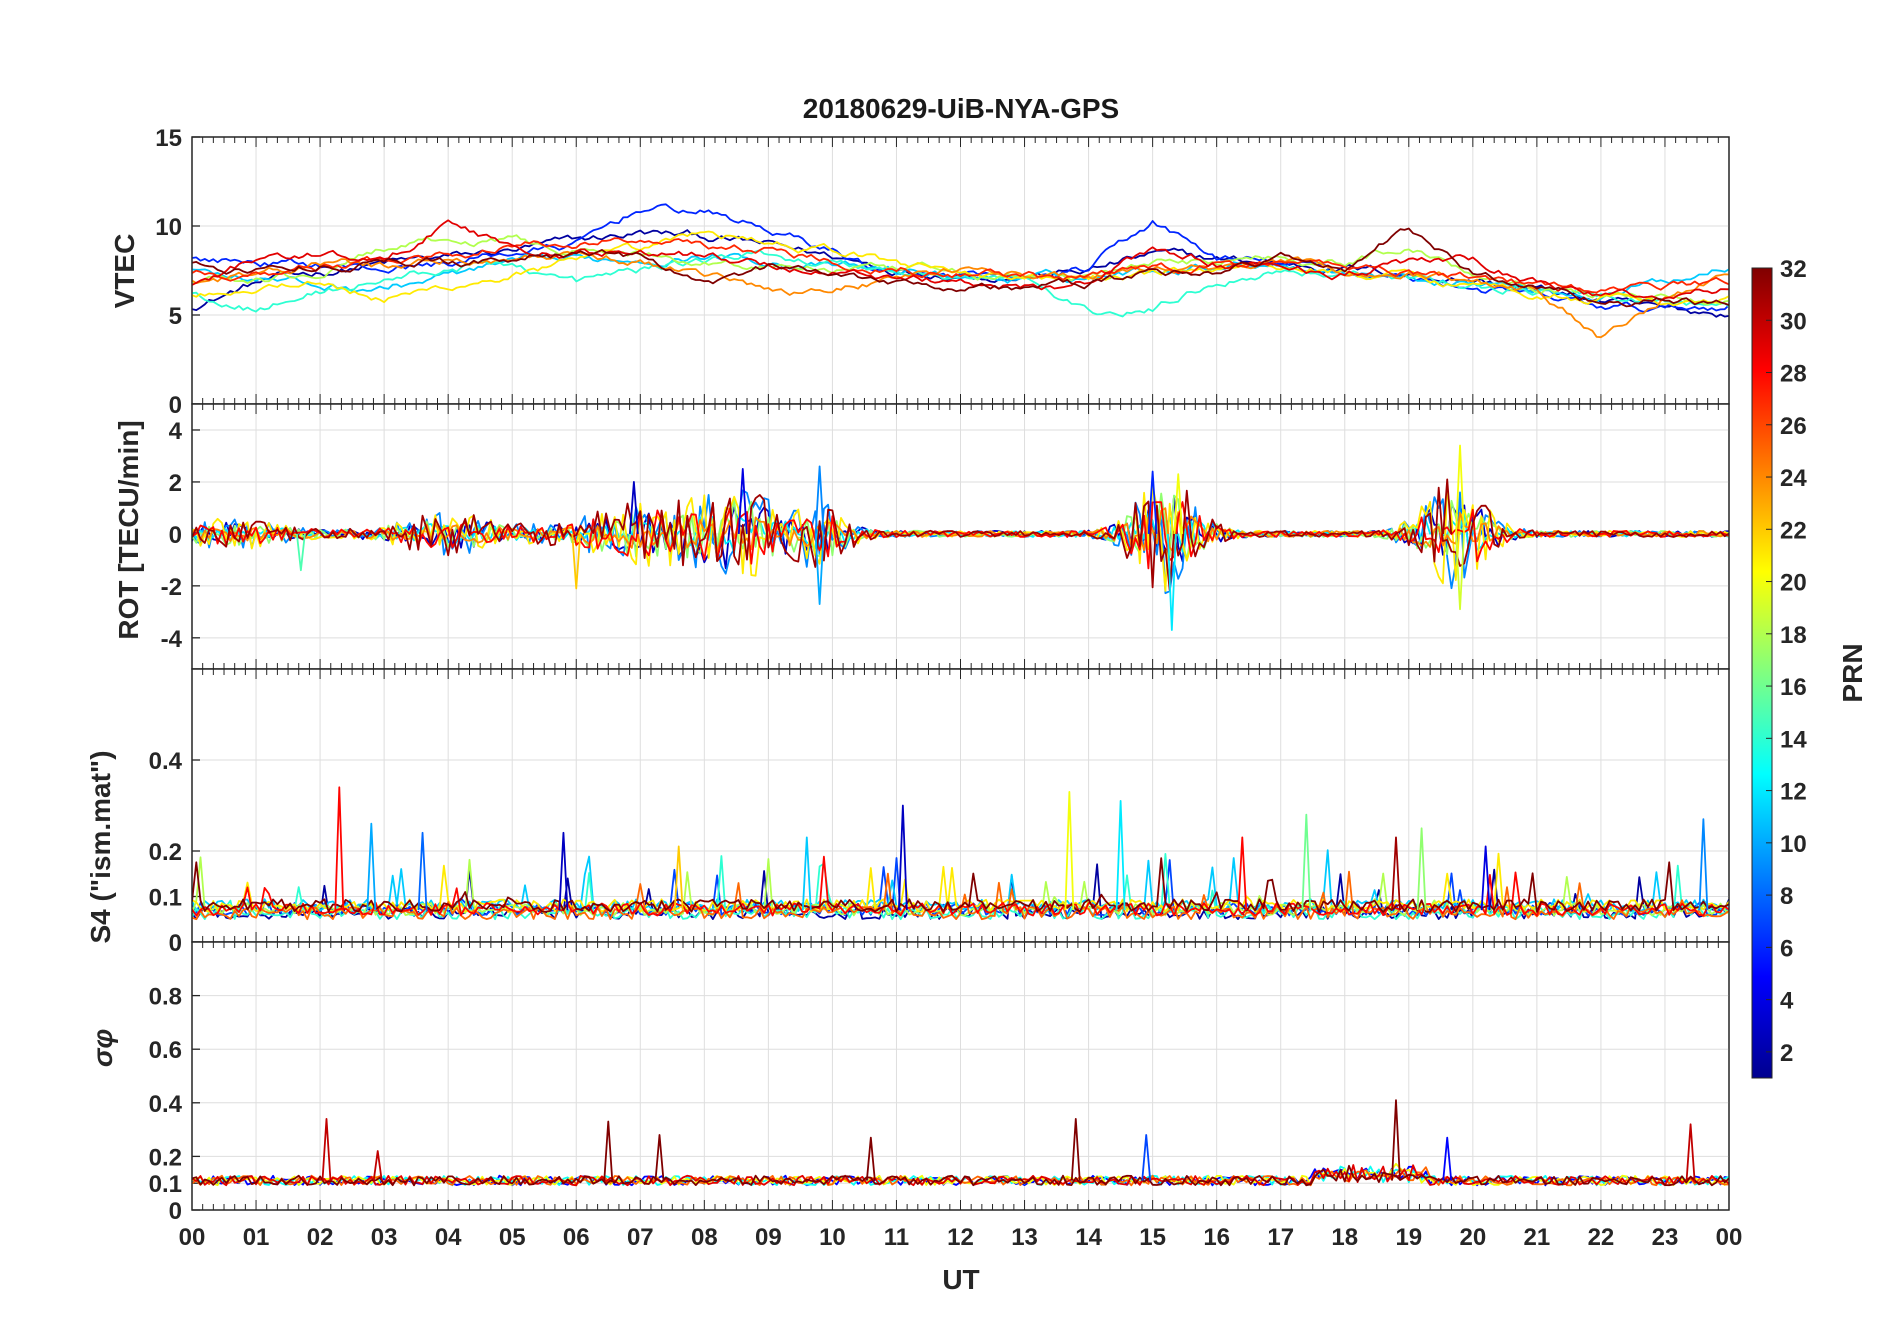 Image resolution: width=1902 pixels, height=1330 pixels. What do you see at coordinates (168, 138) in the screenshot?
I see `y-tick-label: 15` at bounding box center [168, 138].